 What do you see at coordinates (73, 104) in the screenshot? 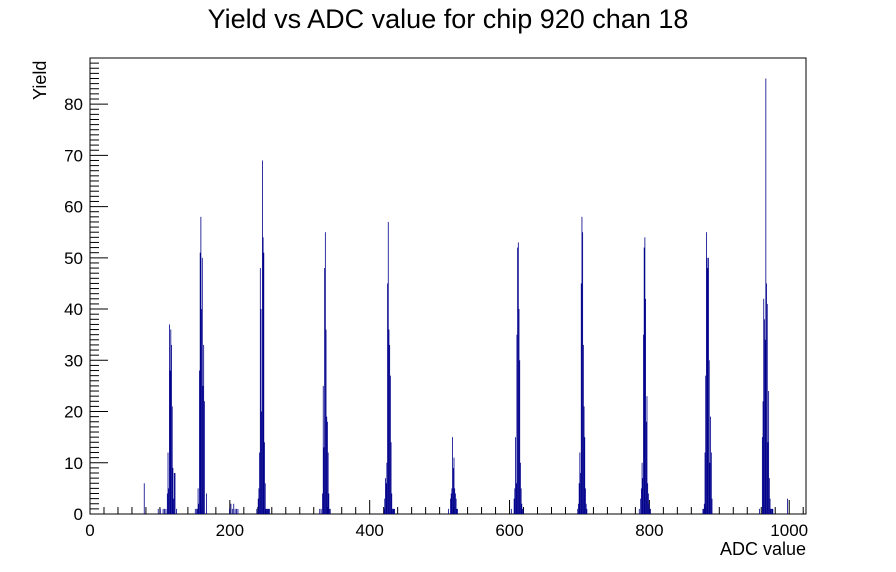
I see `y-tick-label: 80` at bounding box center [73, 104].